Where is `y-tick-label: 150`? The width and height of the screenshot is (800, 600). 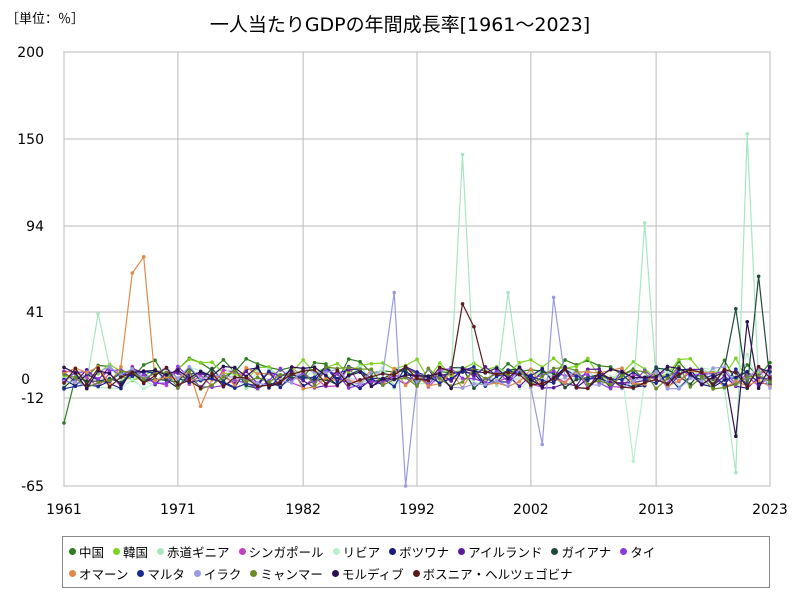 y-tick-label: 150 is located at coordinates (30, 140).